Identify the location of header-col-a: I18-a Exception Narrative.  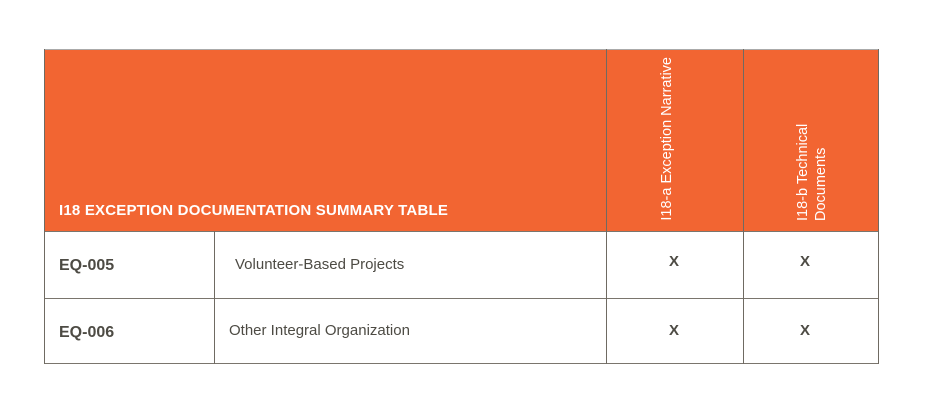
(674, 140).